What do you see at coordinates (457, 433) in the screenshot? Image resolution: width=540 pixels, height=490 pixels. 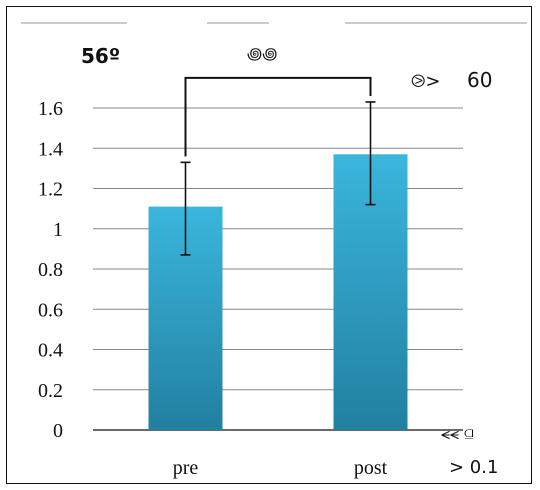 I see `p-glyph: ⪪⪪ ⫑` at bounding box center [457, 433].